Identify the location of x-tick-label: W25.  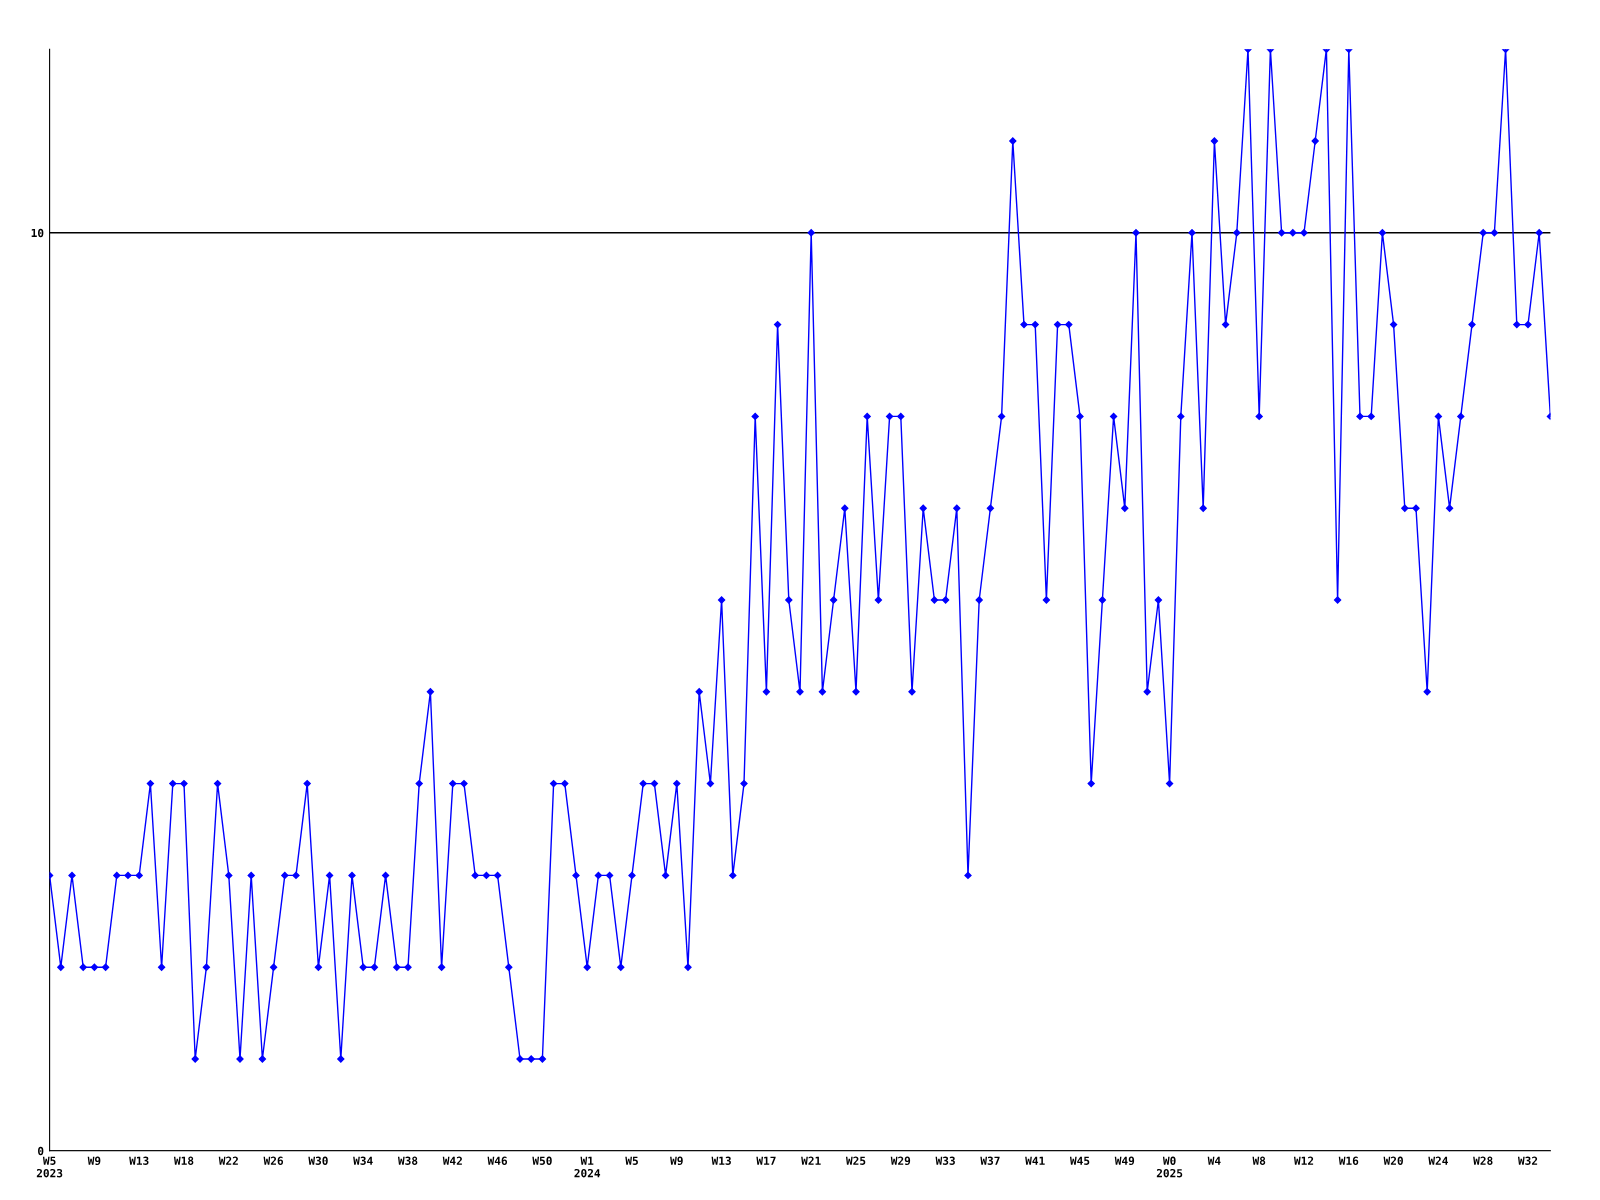
(855, 1160).